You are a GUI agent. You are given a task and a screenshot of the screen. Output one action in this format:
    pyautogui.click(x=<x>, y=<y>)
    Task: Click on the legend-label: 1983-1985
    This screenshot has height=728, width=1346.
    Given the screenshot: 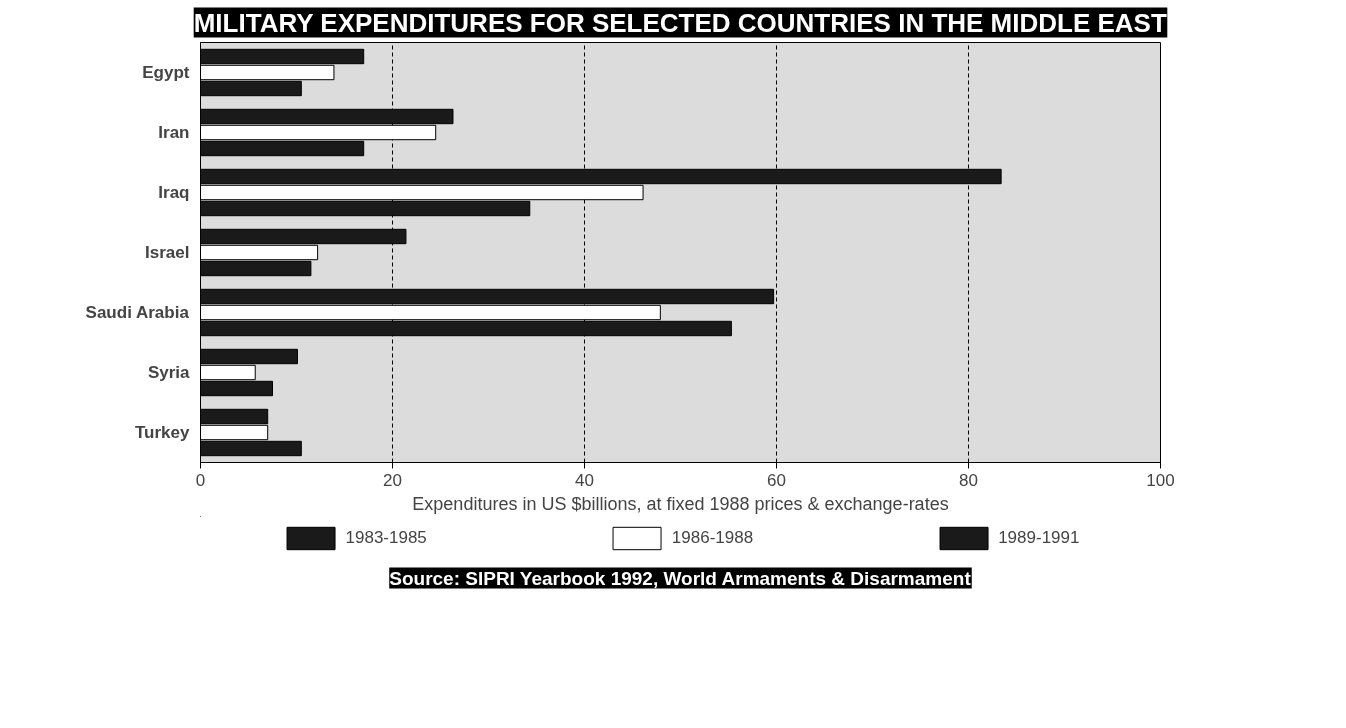 What is the action you would take?
    pyautogui.click(x=386, y=538)
    